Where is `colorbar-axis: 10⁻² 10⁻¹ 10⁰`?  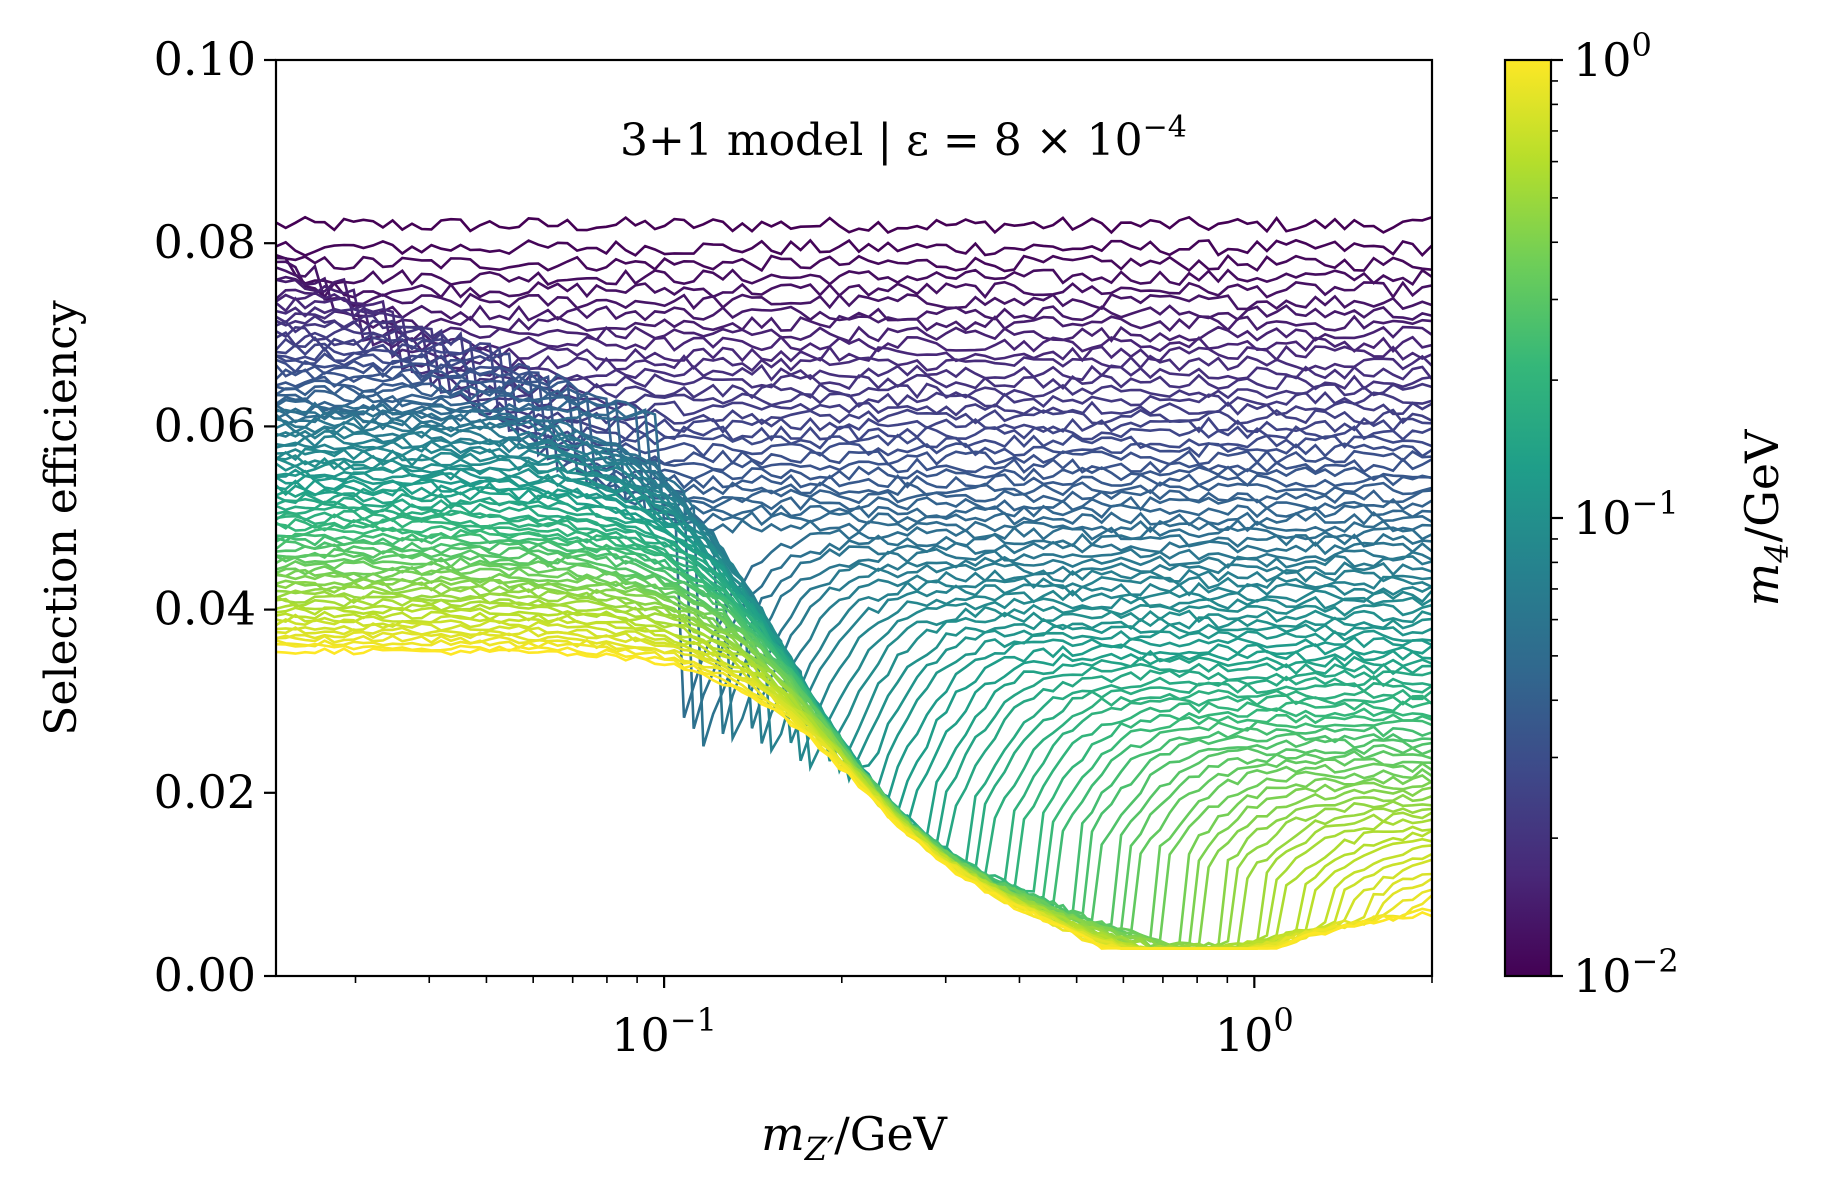 colorbar-axis: 10⁻² 10⁻¹ 10⁰ is located at coordinates (1615, 514).